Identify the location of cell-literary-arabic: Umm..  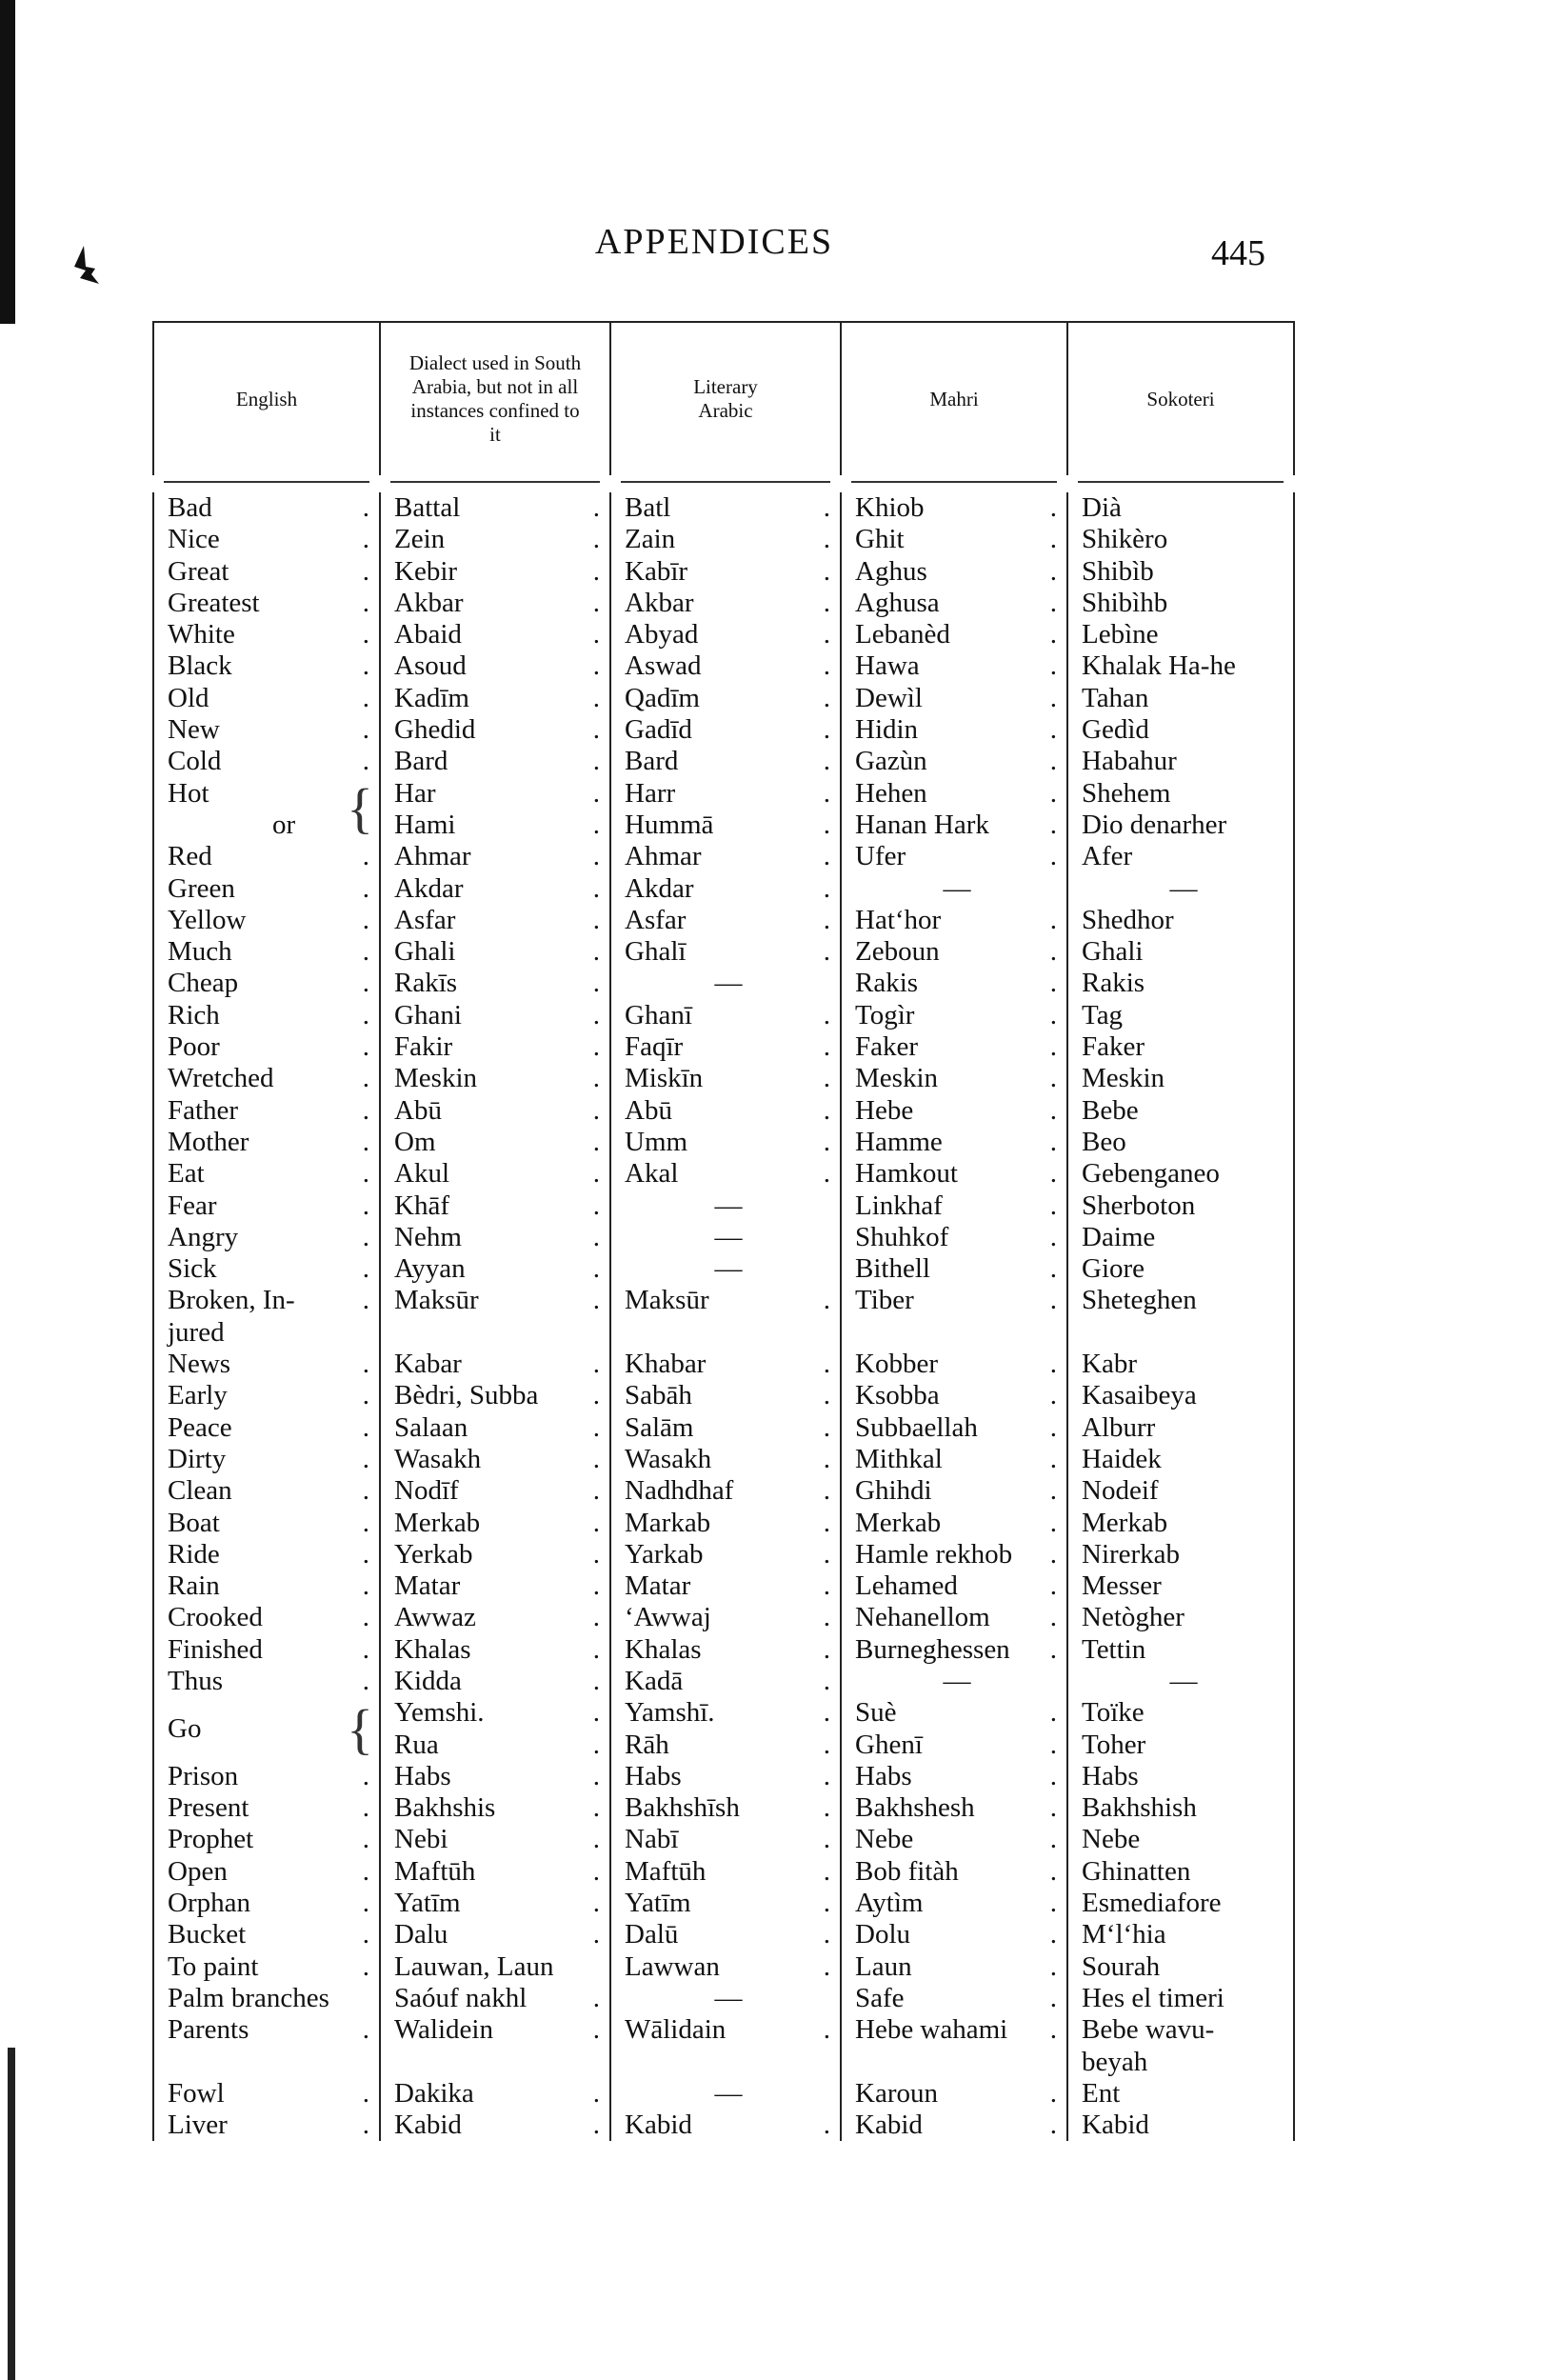
(724, 1142).